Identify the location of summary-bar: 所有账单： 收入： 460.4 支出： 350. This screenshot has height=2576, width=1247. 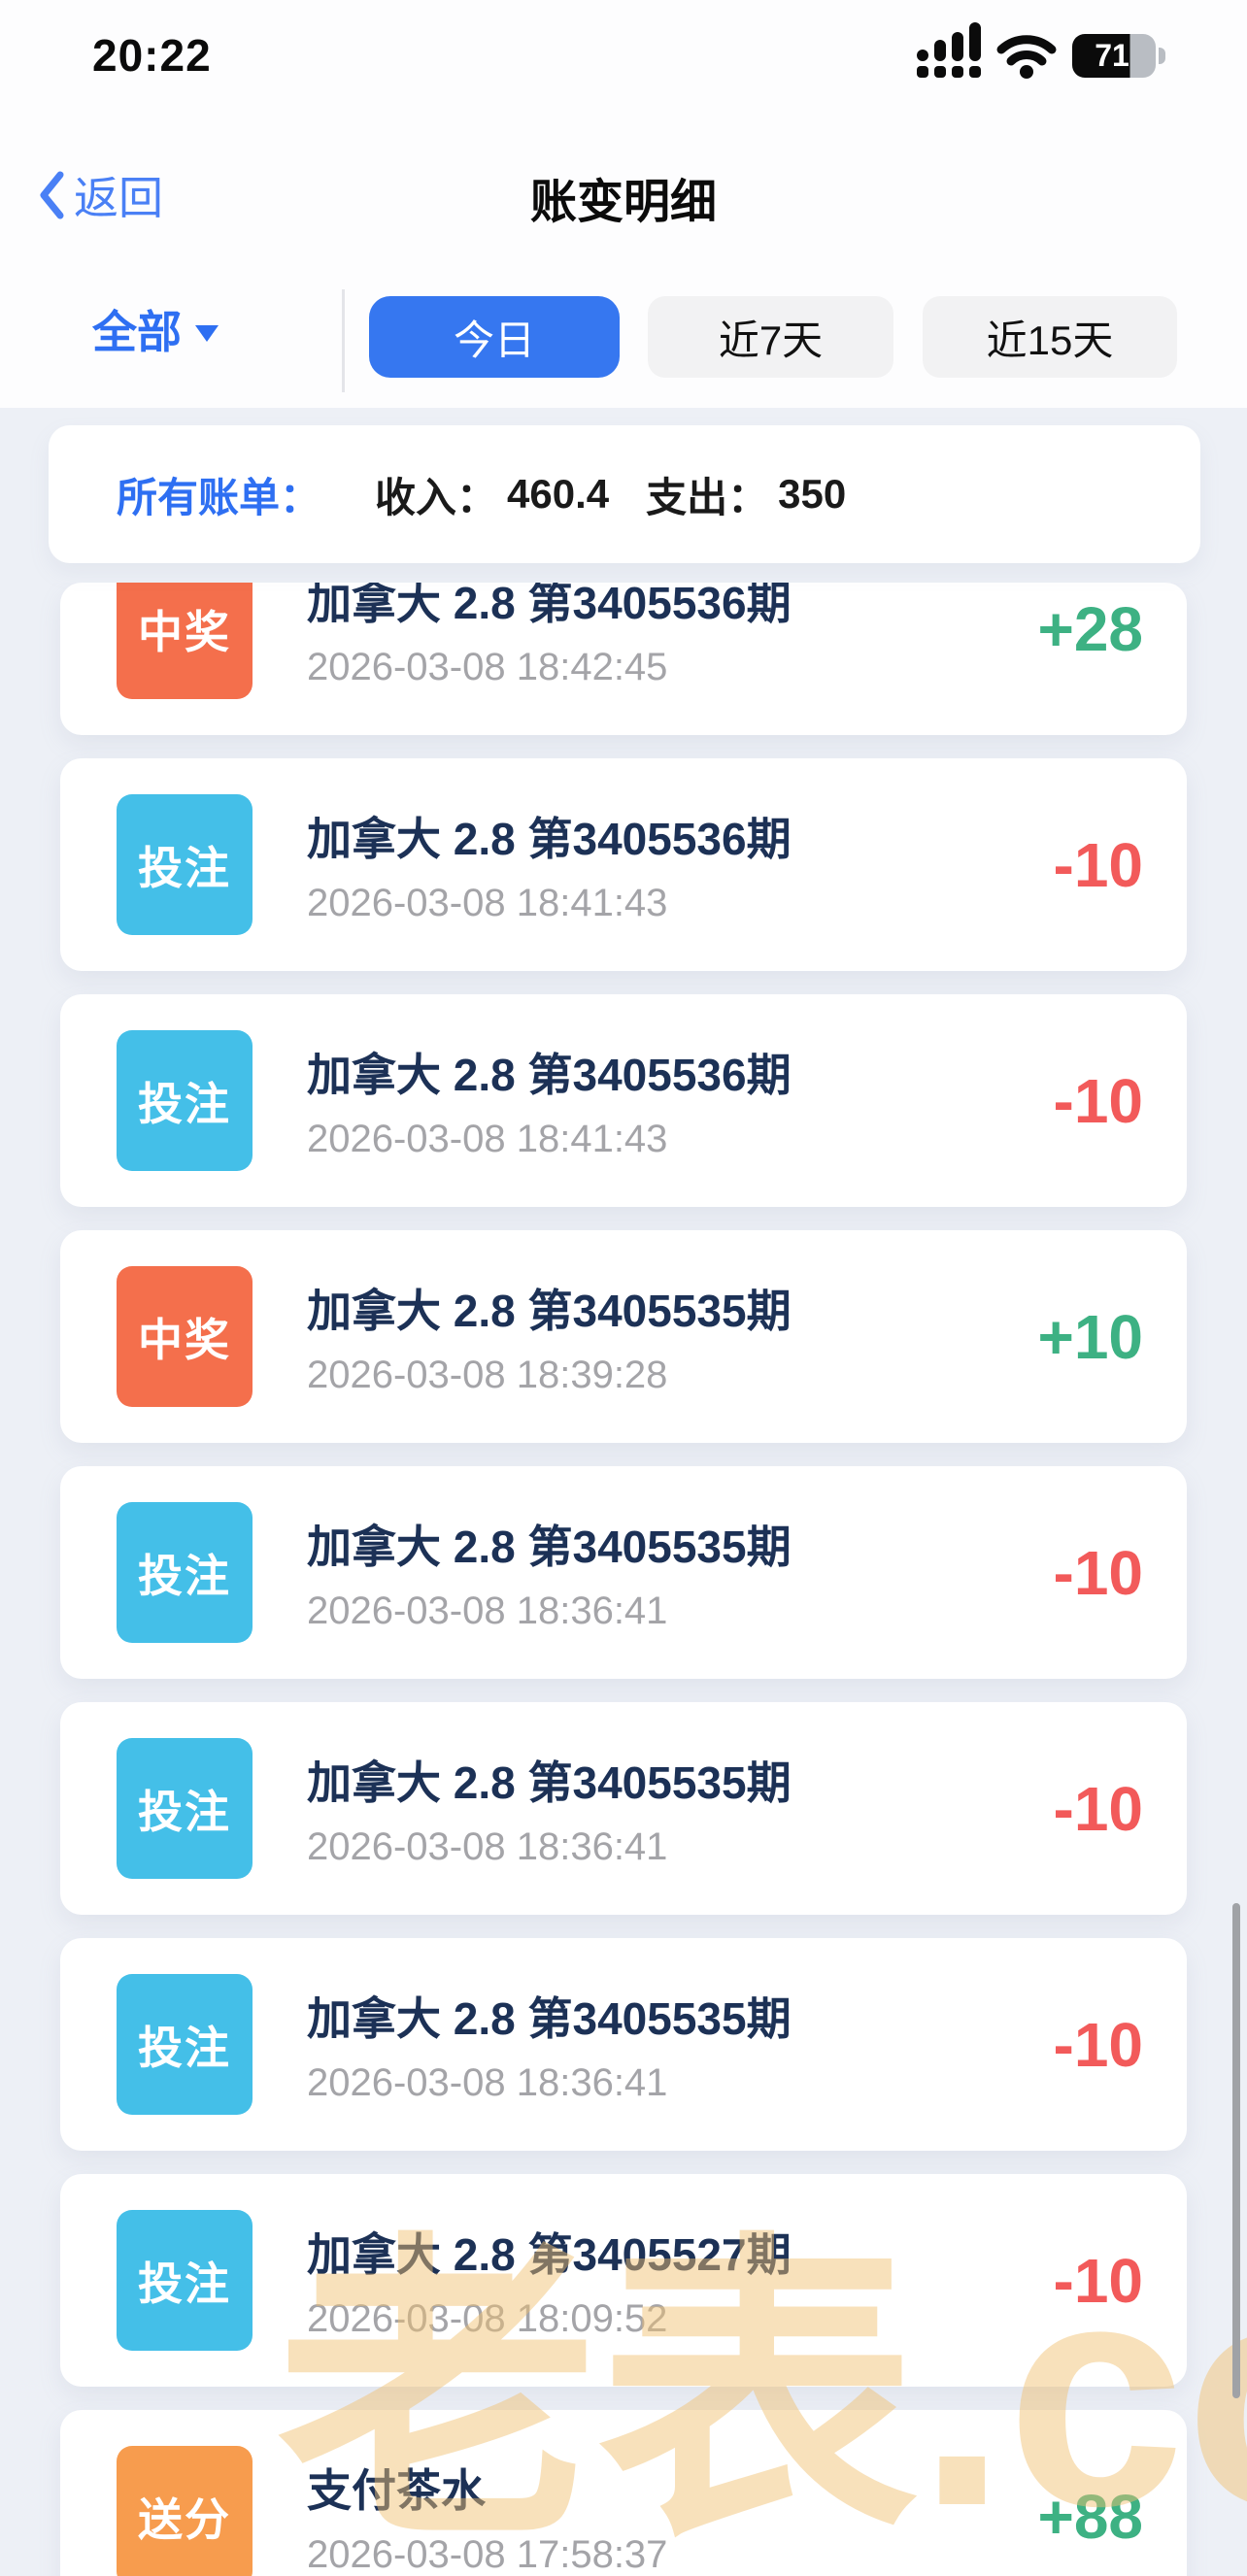
(624, 494).